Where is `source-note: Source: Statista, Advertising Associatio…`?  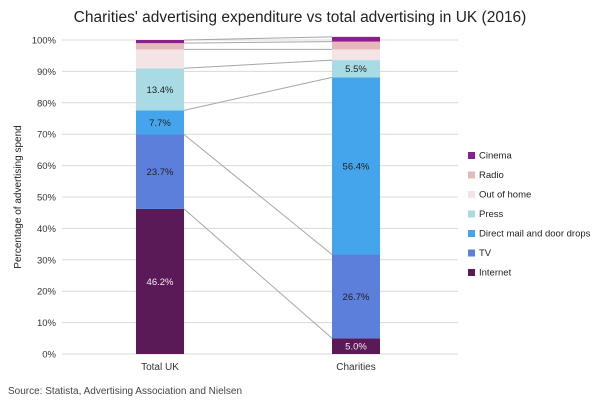
source-note: Source: Statista, Advertising Associatio… is located at coordinates (125, 391).